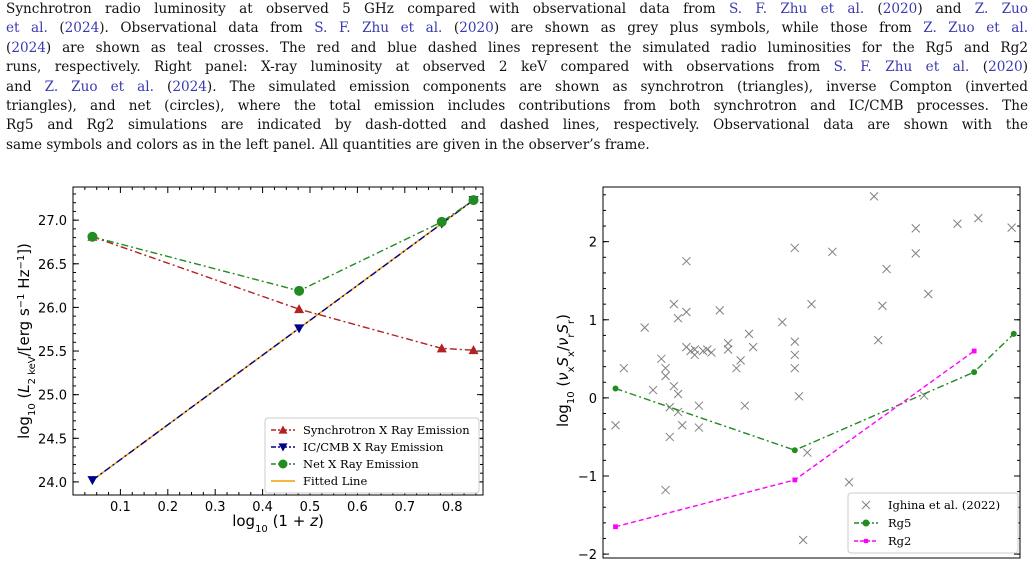  What do you see at coordinates (52, 265) in the screenshot?
I see `y-tick-label: 26.5` at bounding box center [52, 265].